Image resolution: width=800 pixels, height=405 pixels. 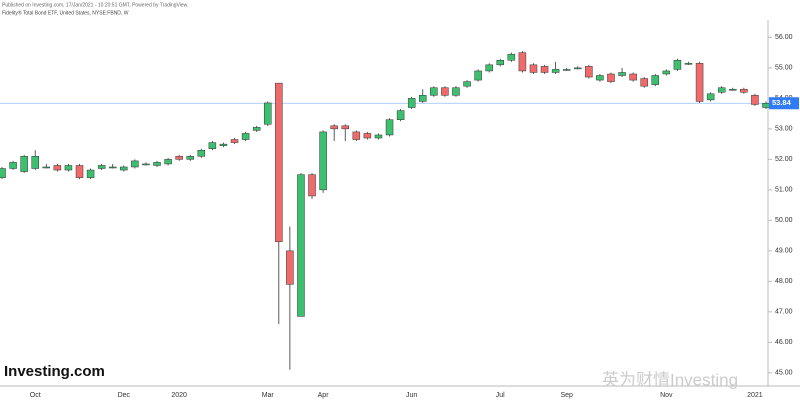 I want to click on x-tick-label: Sep, so click(x=566, y=395).